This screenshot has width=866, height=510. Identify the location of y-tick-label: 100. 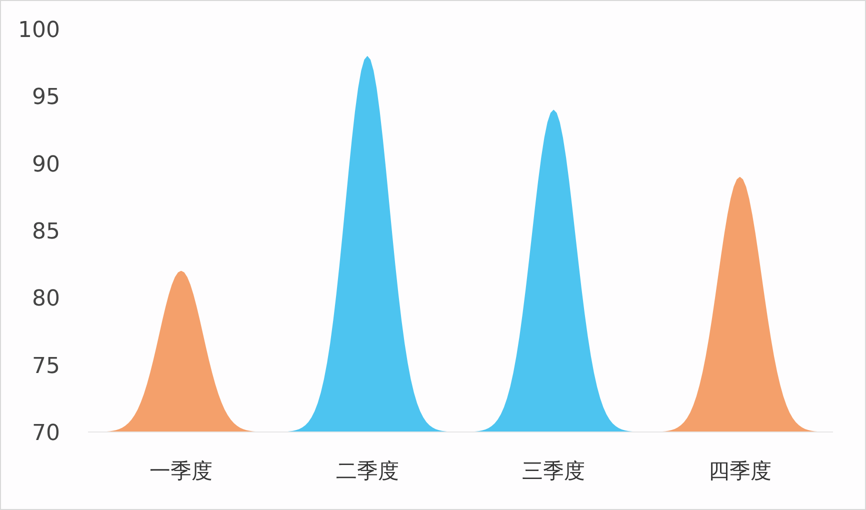
(39, 30).